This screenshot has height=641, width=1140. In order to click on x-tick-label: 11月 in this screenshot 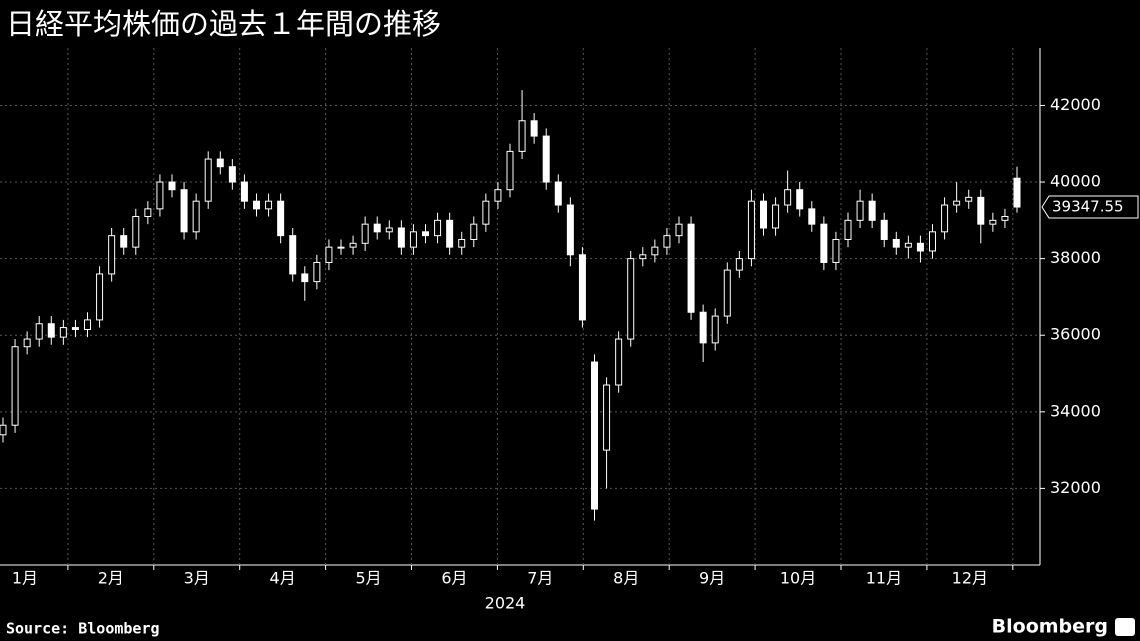, I will do `click(884, 578)`.